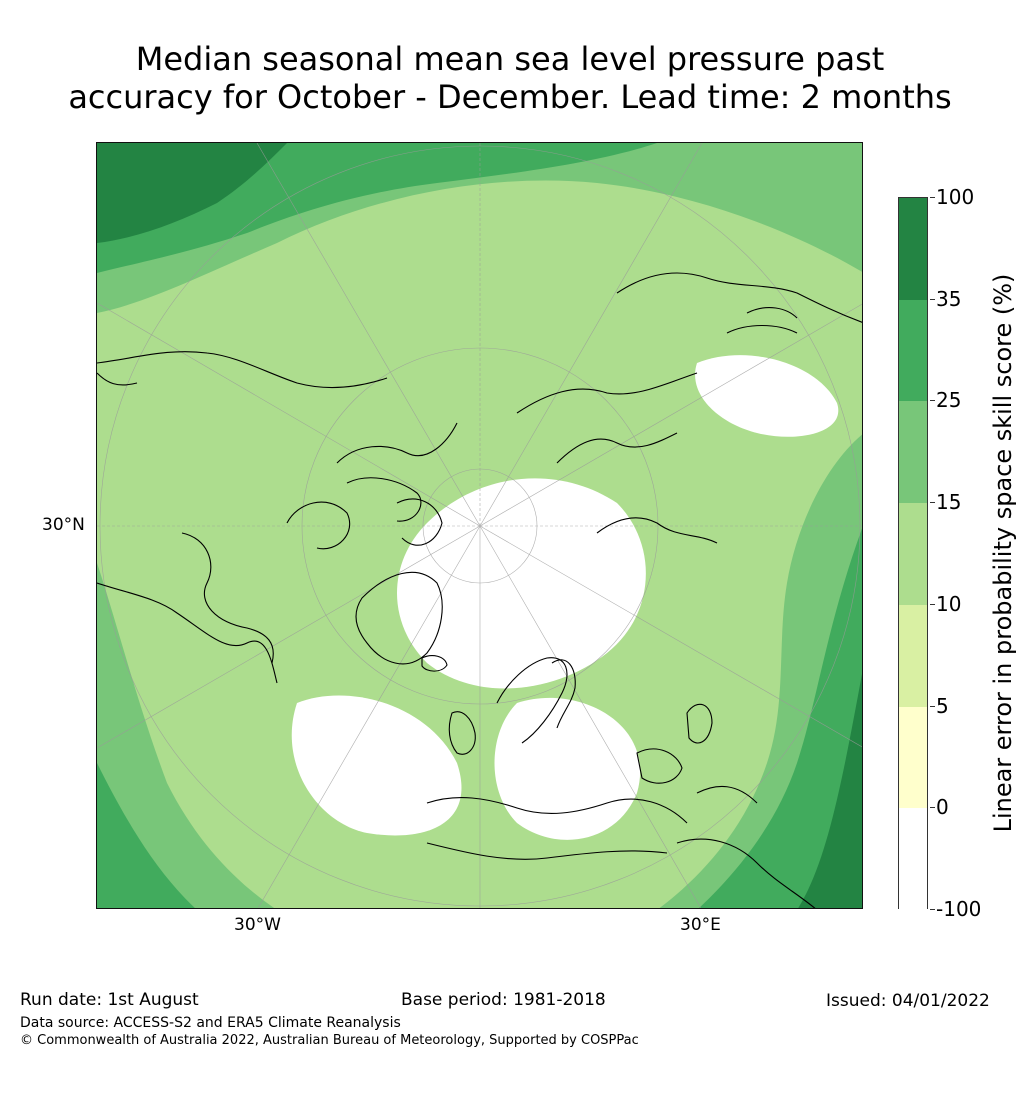 The width and height of the screenshot is (1020, 1095). I want to click on lat-label-30n: 30°N, so click(63, 525).